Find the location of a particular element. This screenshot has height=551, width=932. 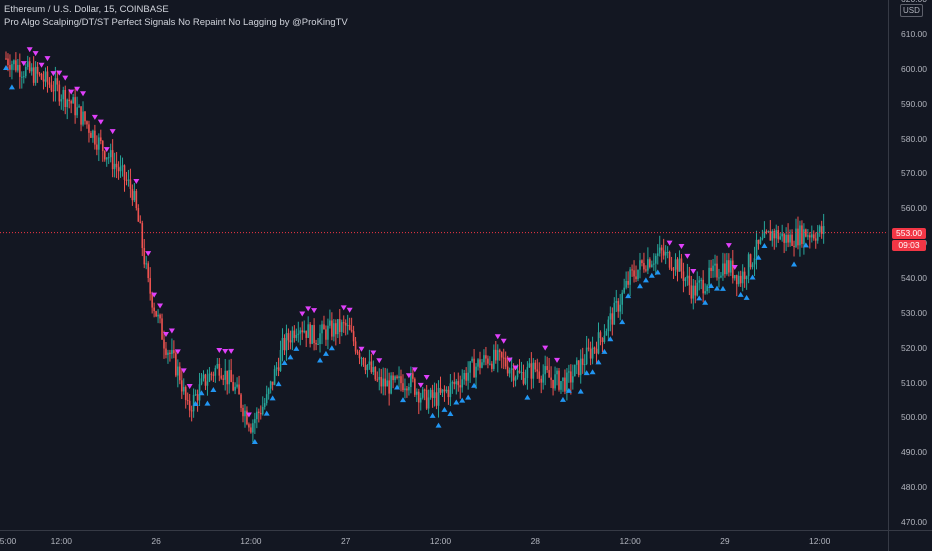

time-axis-label: 29 is located at coordinates (725, 541).